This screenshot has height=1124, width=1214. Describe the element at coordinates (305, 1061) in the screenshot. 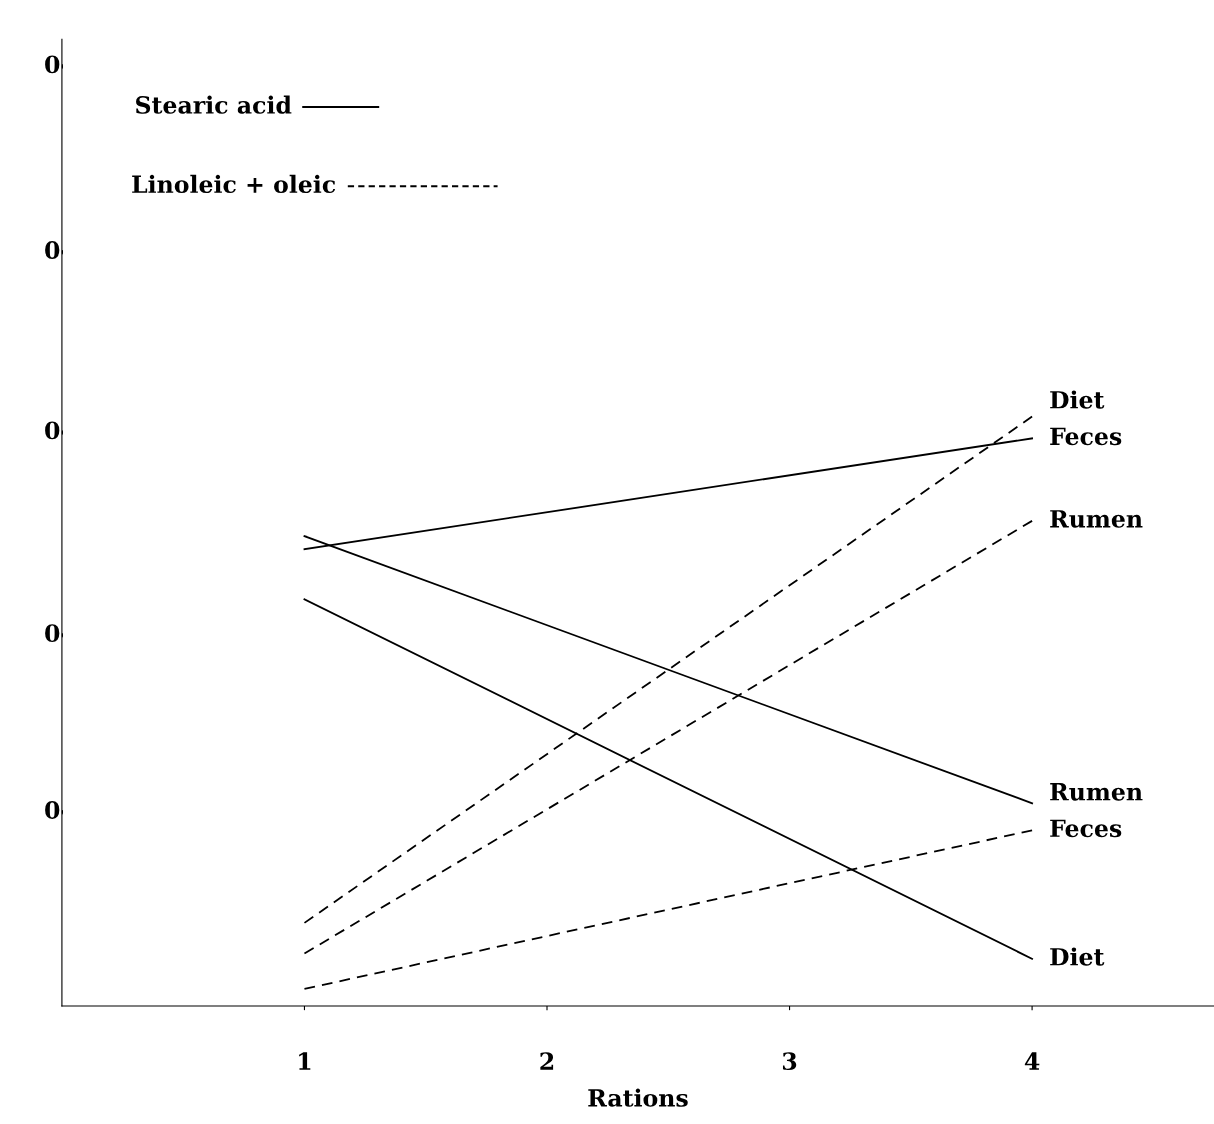

I see `x-tick-label: 1` at that location.